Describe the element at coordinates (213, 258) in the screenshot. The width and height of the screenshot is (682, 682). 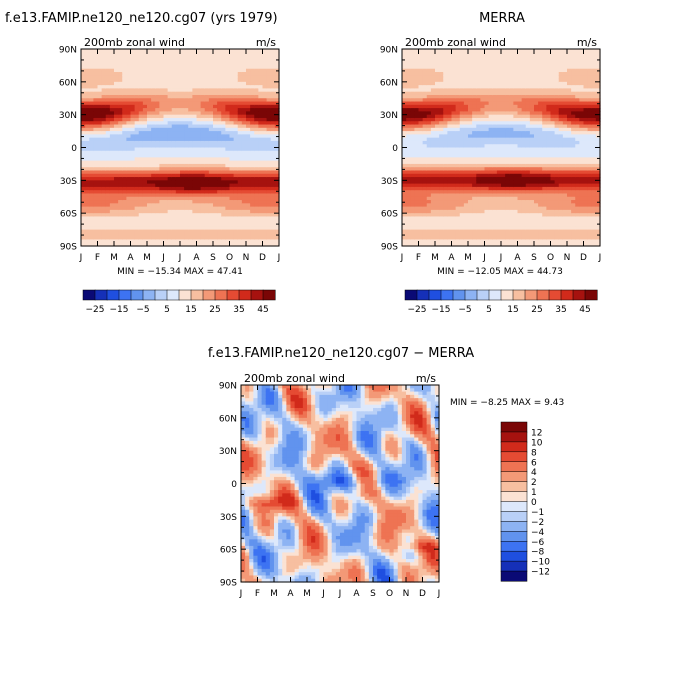
I see `x-tick-label: S` at that location.